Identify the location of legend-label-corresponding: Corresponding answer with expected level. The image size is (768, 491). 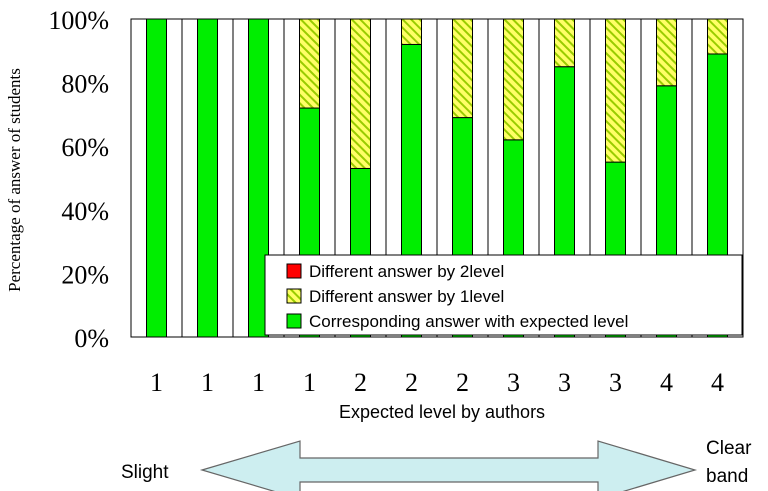
(468, 321).